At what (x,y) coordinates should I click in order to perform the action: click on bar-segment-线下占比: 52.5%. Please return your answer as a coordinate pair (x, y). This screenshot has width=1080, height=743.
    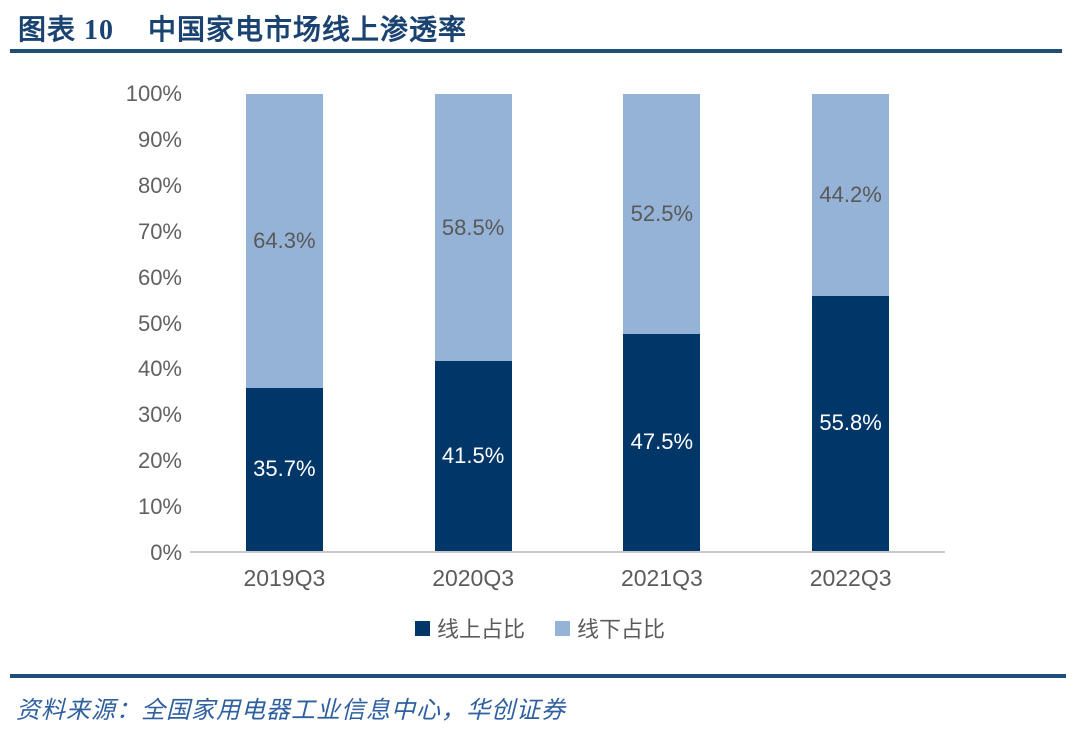
    Looking at the image, I should click on (662, 214).